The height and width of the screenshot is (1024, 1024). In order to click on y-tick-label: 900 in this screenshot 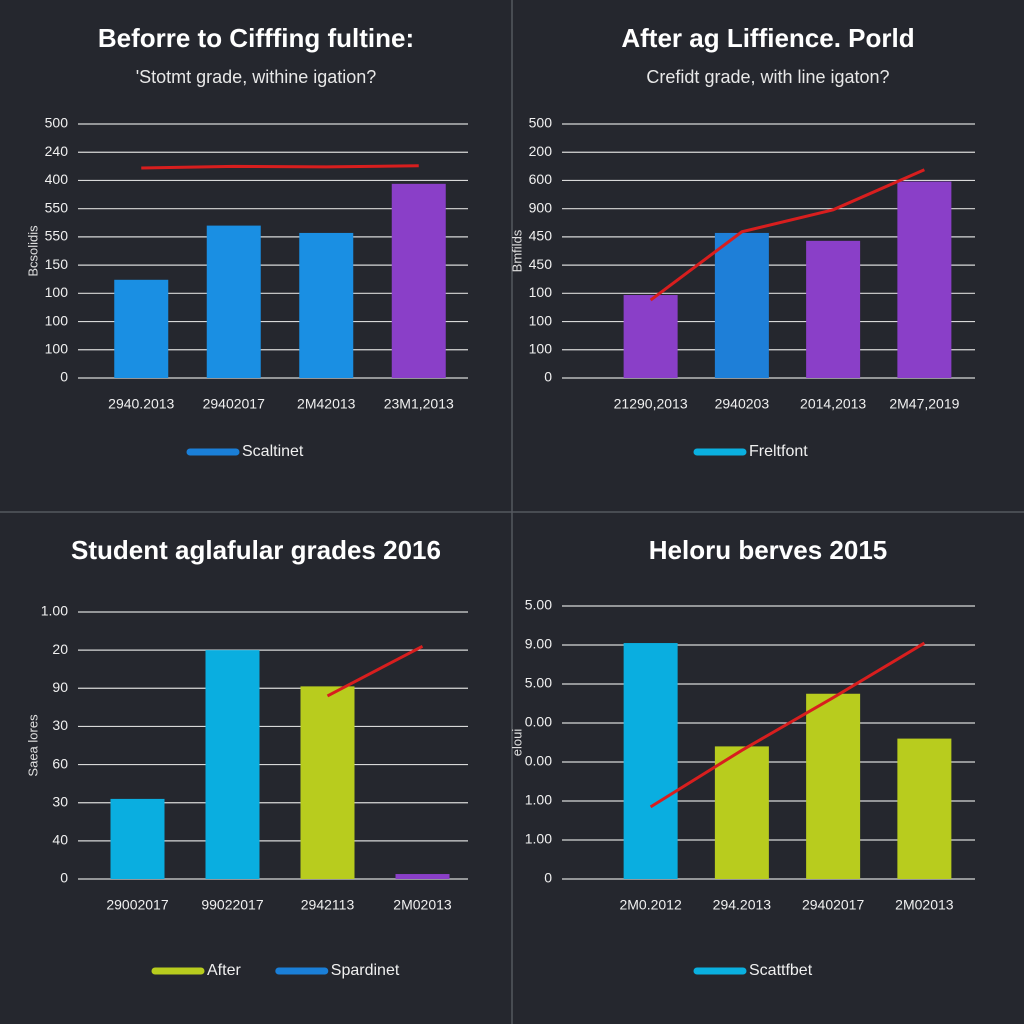, I will do `click(541, 207)`.